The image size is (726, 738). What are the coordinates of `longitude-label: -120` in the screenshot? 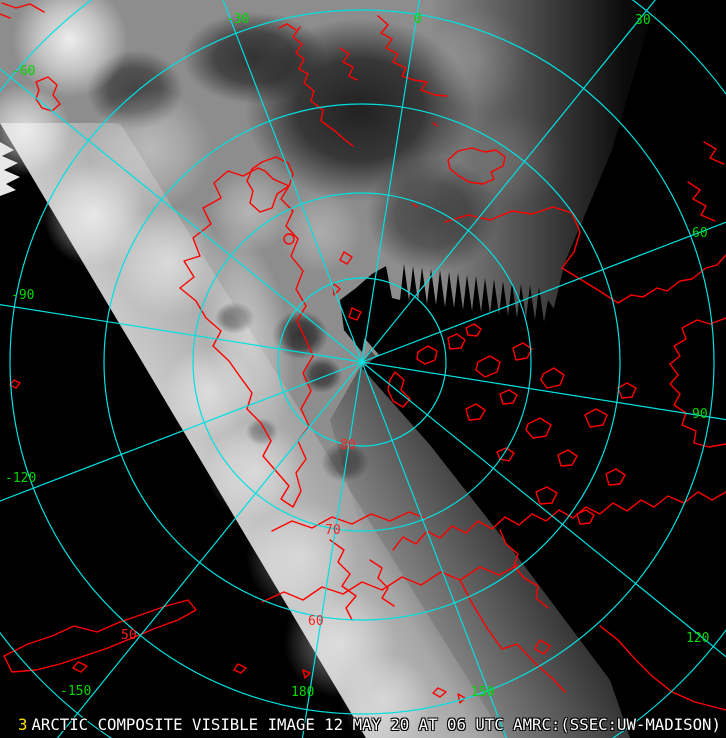 It's located at (21, 478).